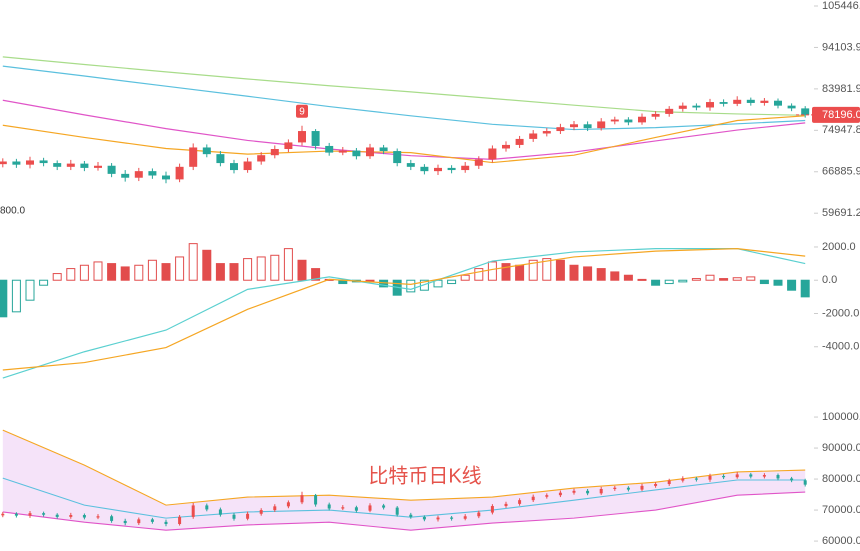  Describe the element at coordinates (841, 213) in the screenshot. I see `y-tick-label: 59691.2` at that location.